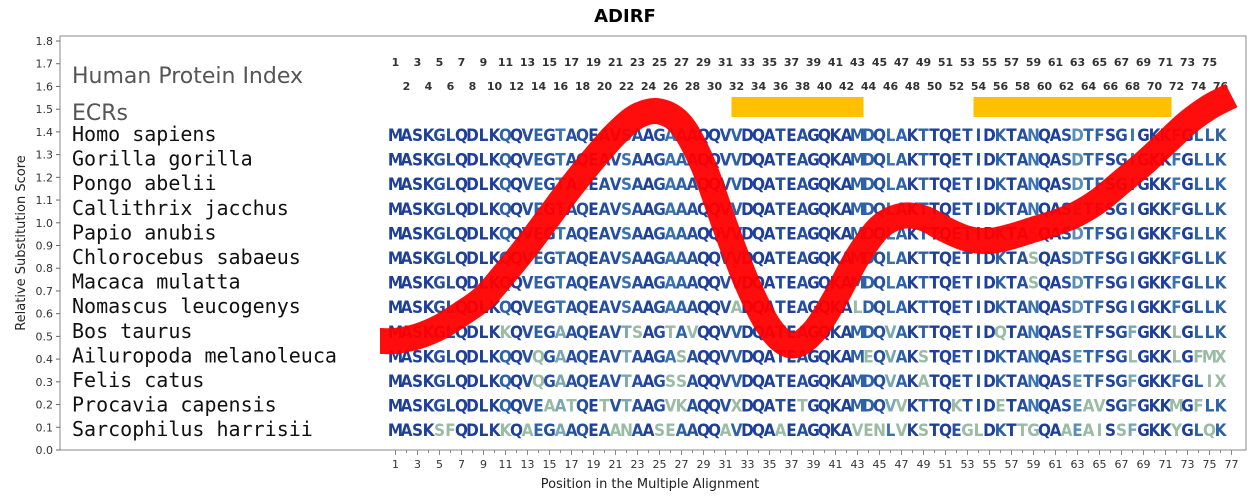 This screenshot has width=1251, height=500. Describe the element at coordinates (1144, 464) in the screenshot. I see `x-tick-label: 69` at that location.